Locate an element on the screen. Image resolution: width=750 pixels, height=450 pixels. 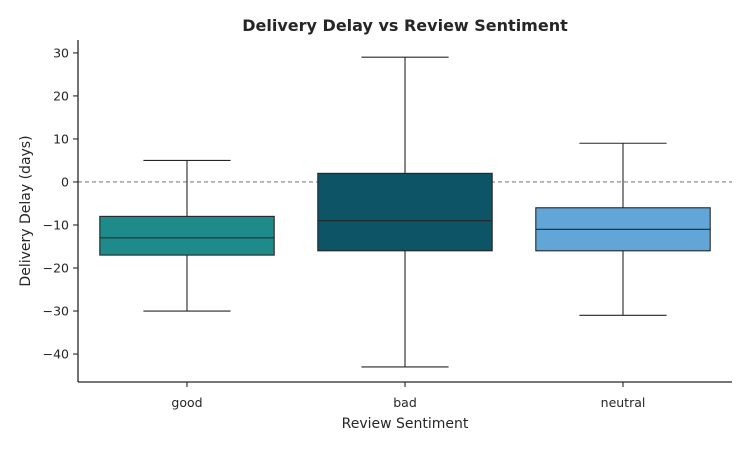
chart-title: Delivery Delay vs Review Sentiment is located at coordinates (405, 25).